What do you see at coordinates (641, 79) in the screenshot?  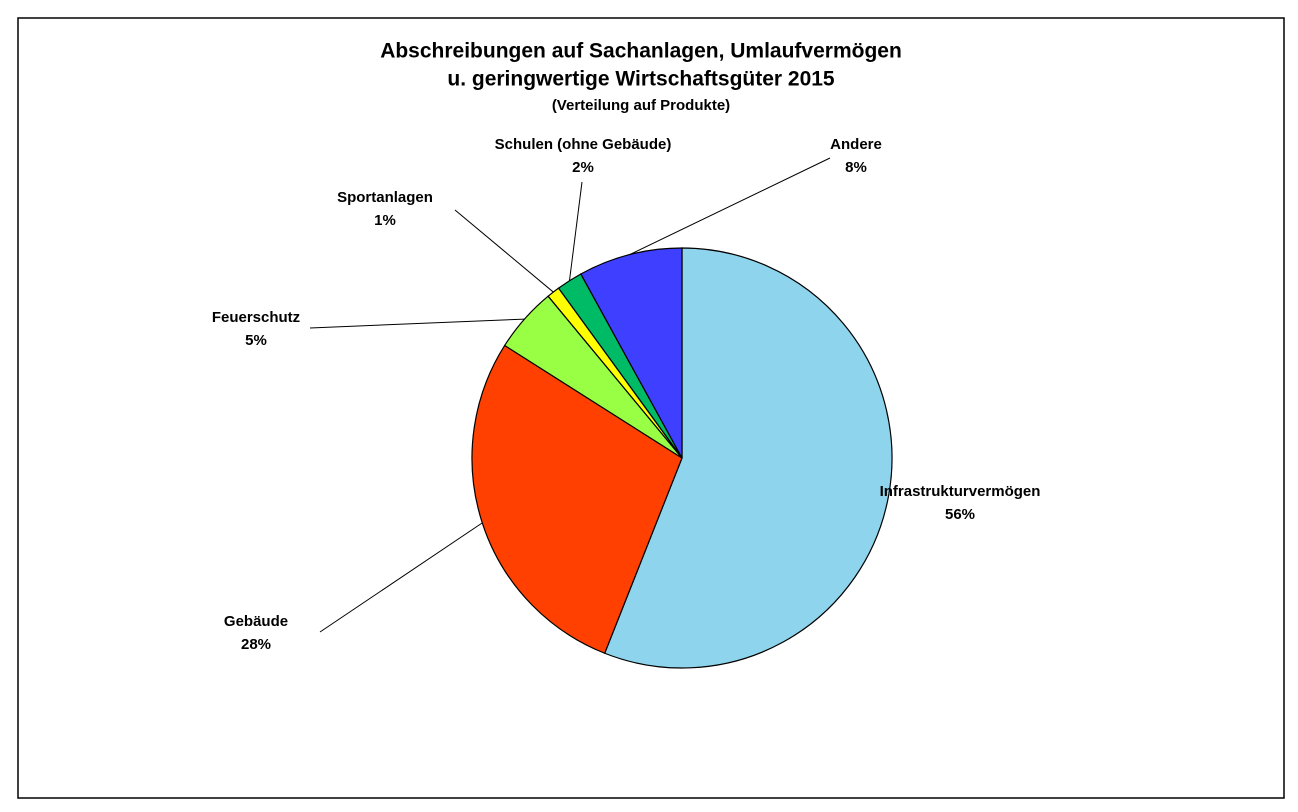 I see `chart-title: u. geringwertige Wirtschaftsgüter 2015` at bounding box center [641, 79].